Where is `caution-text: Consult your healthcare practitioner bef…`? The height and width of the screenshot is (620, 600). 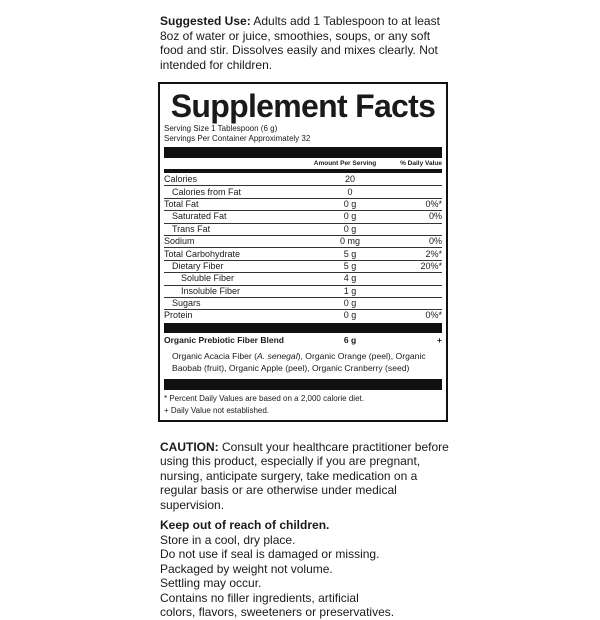
caution-text: Consult your healthcare practitioner bef… is located at coordinates (304, 475).